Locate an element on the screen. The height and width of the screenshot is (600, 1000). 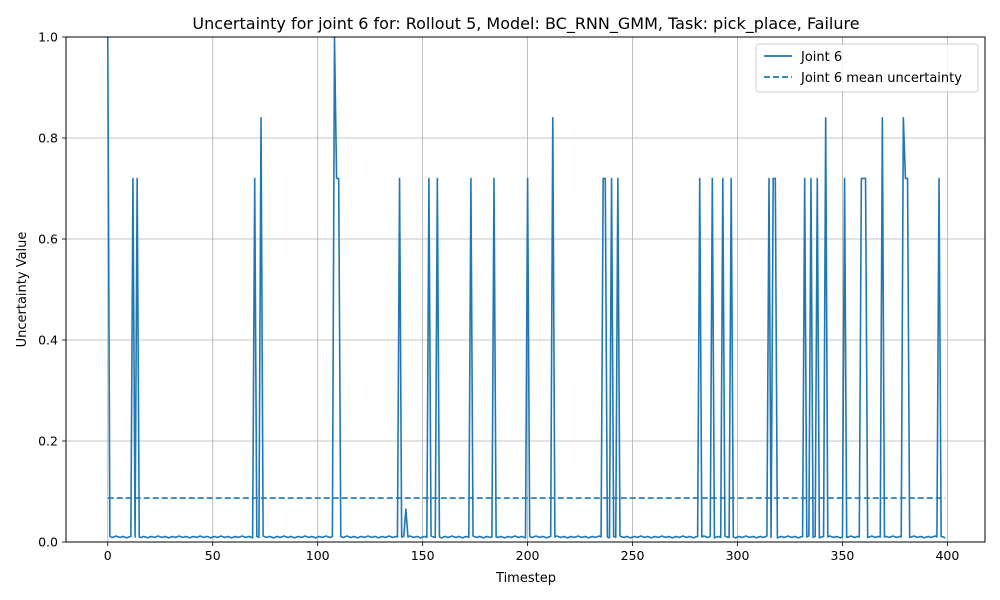
y-tick-label: 0.4 is located at coordinates (48, 340).